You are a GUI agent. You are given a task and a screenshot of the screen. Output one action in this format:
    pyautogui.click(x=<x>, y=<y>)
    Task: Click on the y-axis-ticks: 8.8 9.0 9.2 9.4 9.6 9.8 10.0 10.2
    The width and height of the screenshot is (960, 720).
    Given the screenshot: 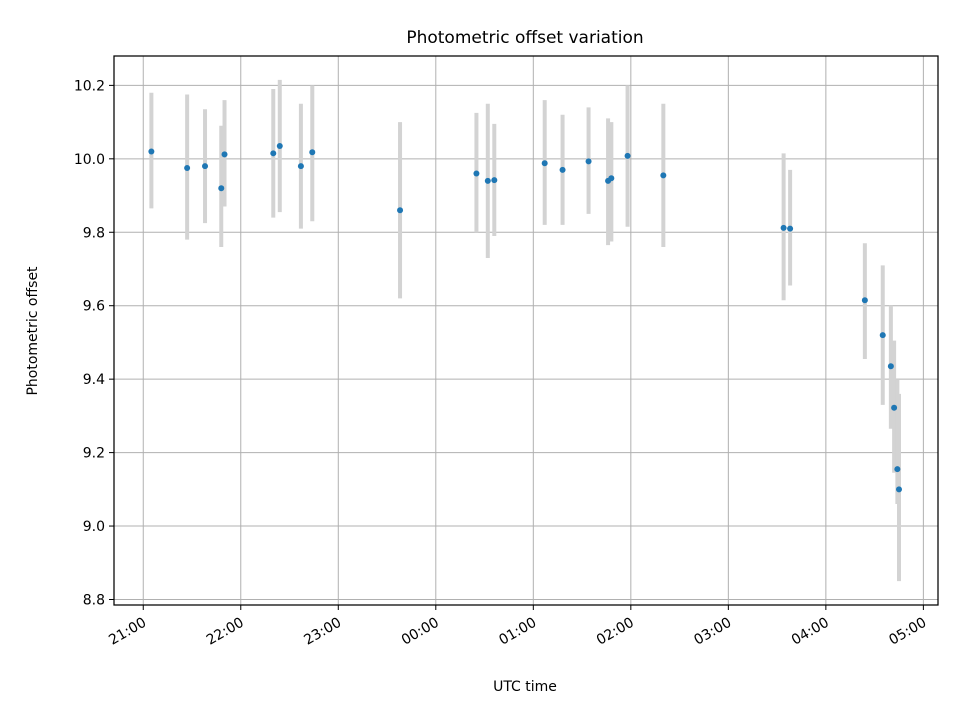 What is the action you would take?
    pyautogui.click(x=94, y=343)
    